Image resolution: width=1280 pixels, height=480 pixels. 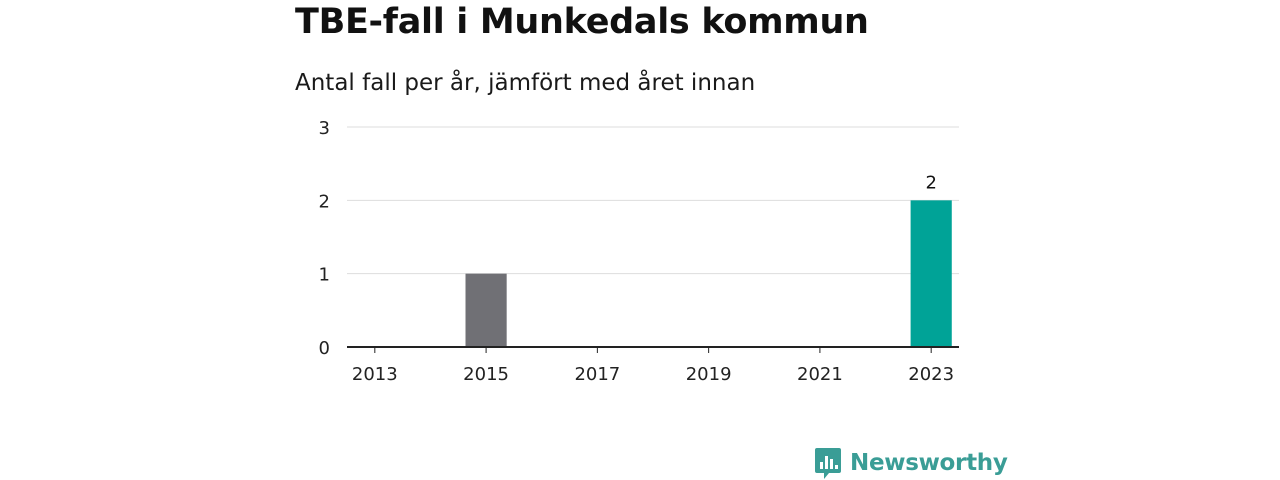 I want to click on brand-name: Newsworthy, so click(x=929, y=463).